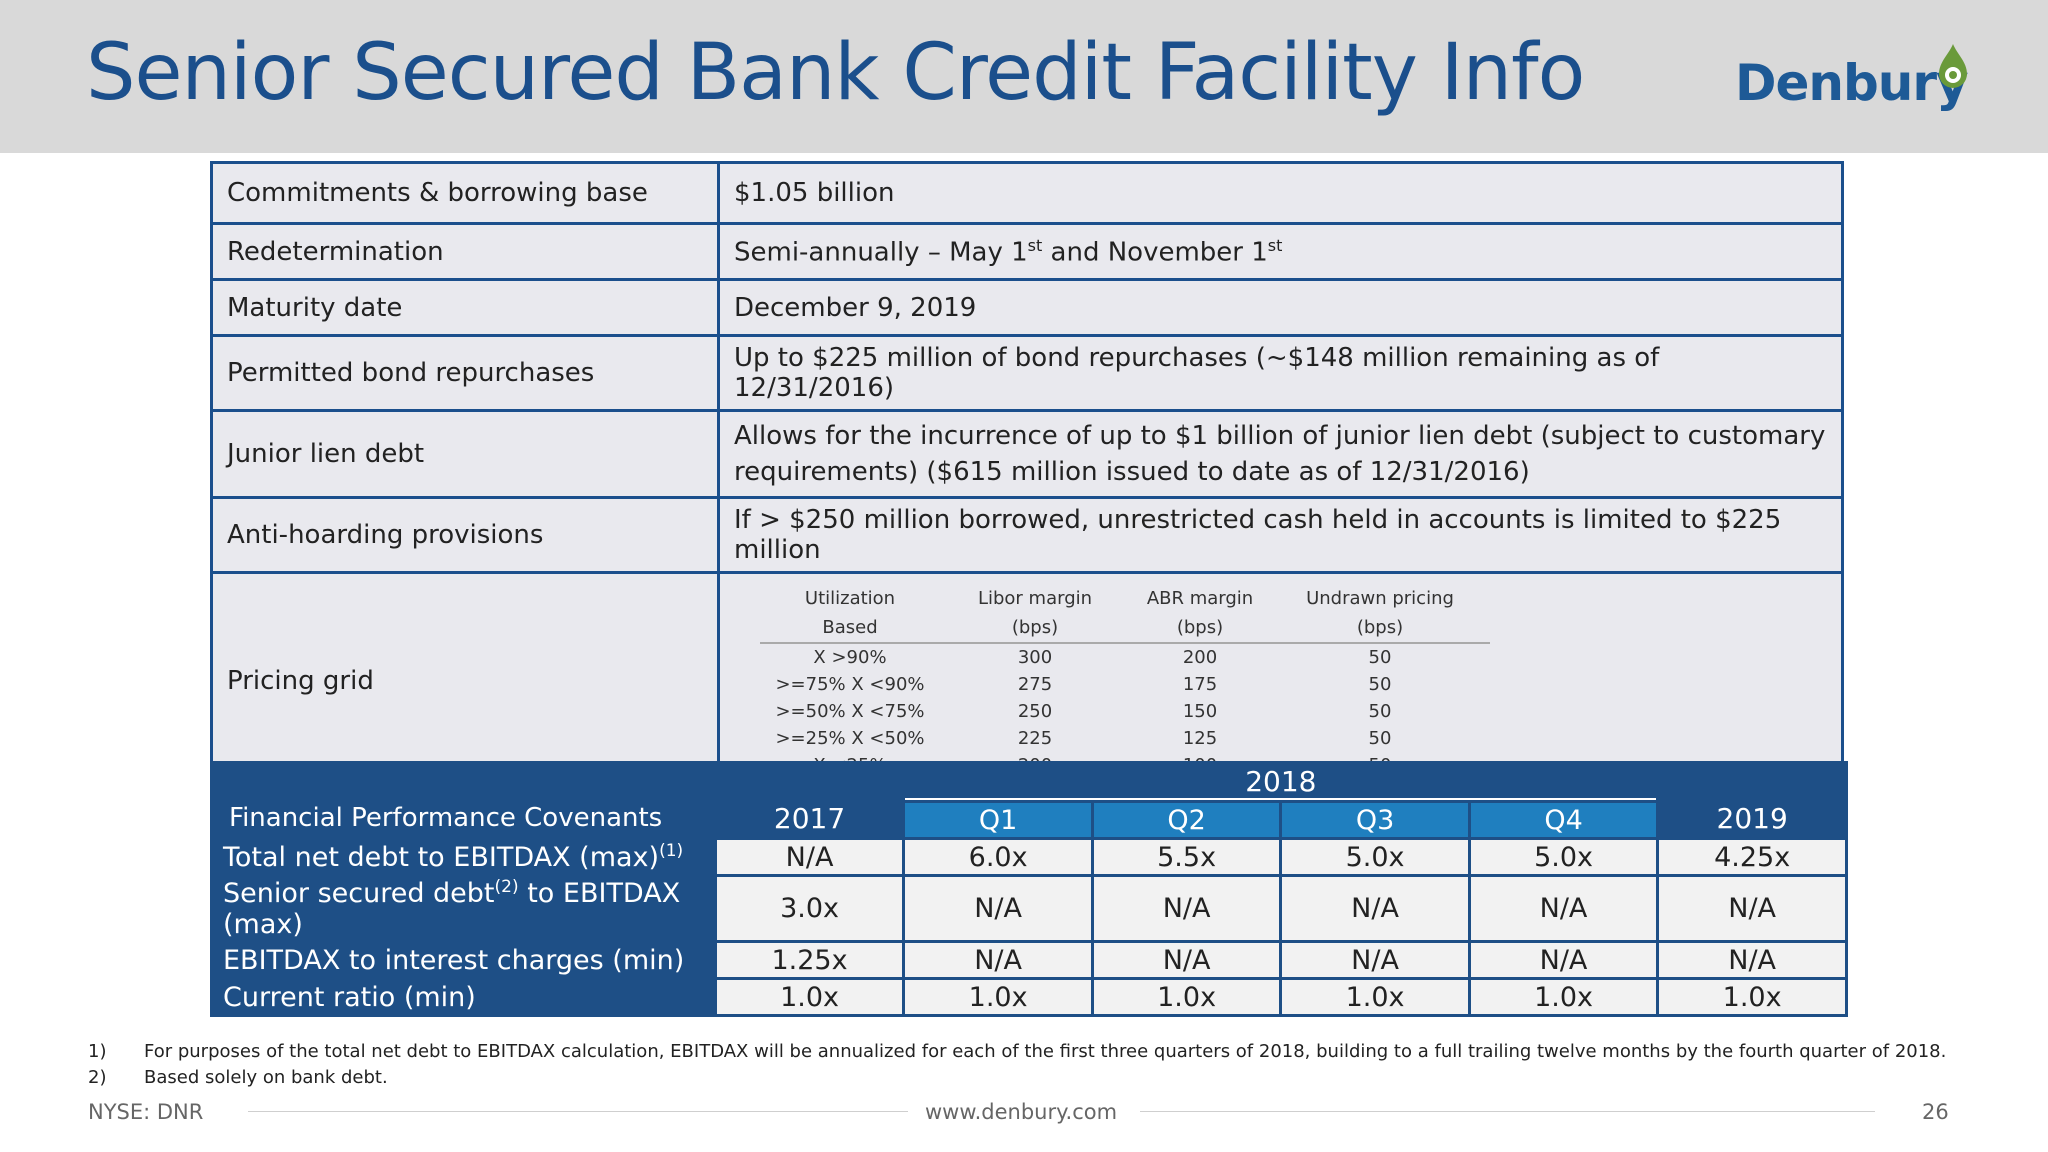 This screenshot has width=2048, height=1152. Describe the element at coordinates (671, 851) in the screenshot. I see `covenant-label-footnote: (1)` at that location.